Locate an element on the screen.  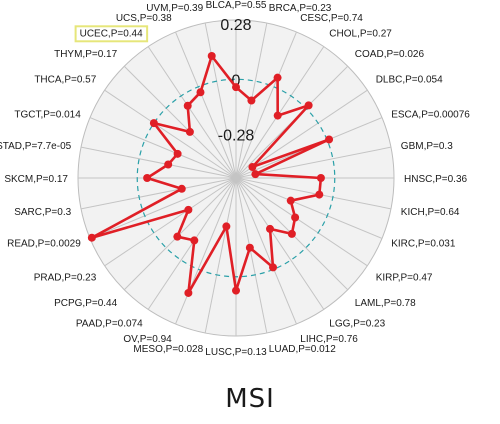
data-point-gbm is located at coordinates (255, 174).